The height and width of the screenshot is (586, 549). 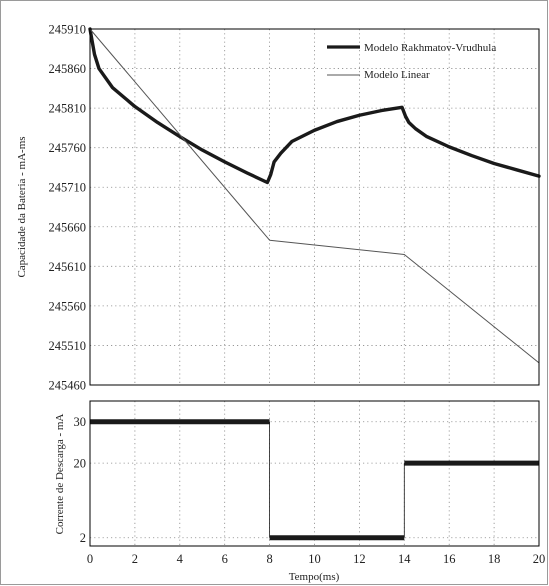 I want to click on top-y-tick-label: 245860, so click(x=68, y=69).